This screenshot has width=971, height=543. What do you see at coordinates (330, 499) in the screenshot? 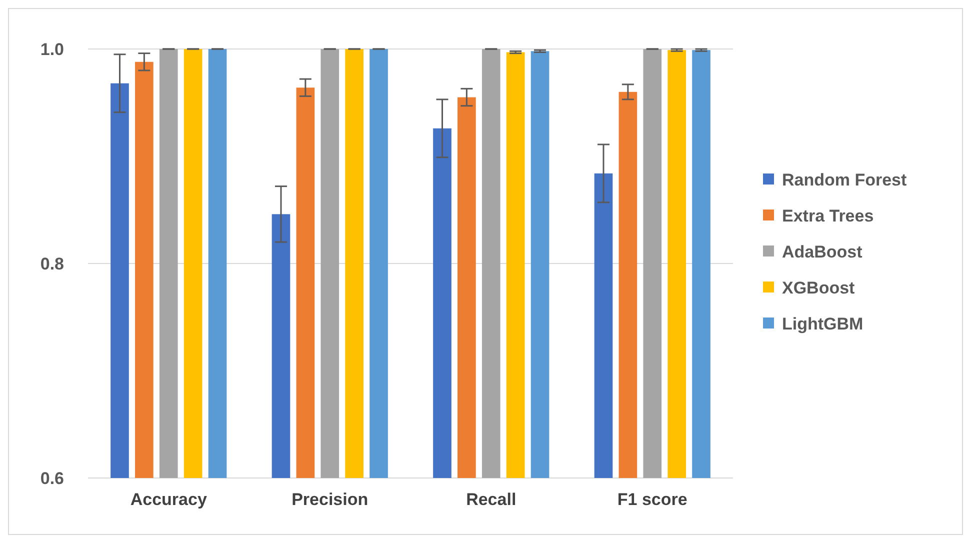
I see `x-tick-label: Precision` at bounding box center [330, 499].